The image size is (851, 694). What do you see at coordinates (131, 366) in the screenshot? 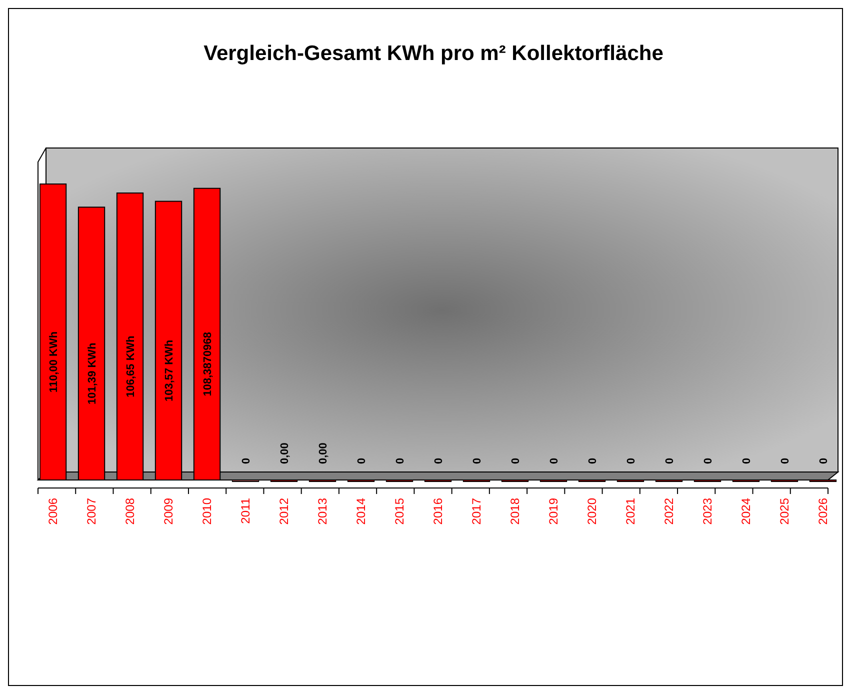
I see `data-label: 106,65 KWh` at bounding box center [131, 366].